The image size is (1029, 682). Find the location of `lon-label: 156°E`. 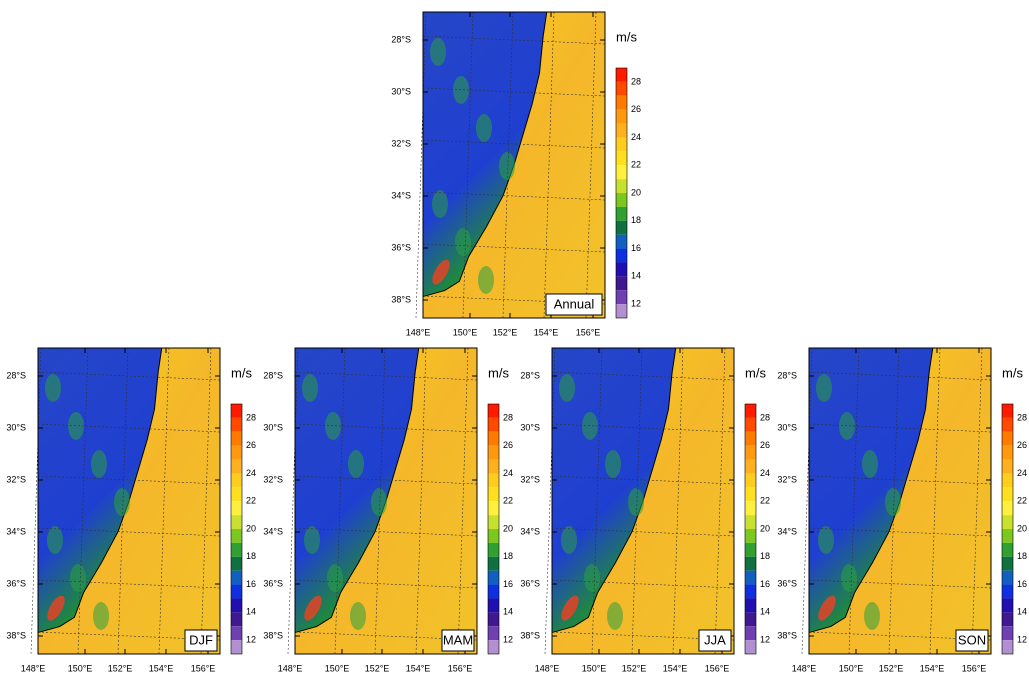

lon-label: 156°E is located at coordinates (717, 668).